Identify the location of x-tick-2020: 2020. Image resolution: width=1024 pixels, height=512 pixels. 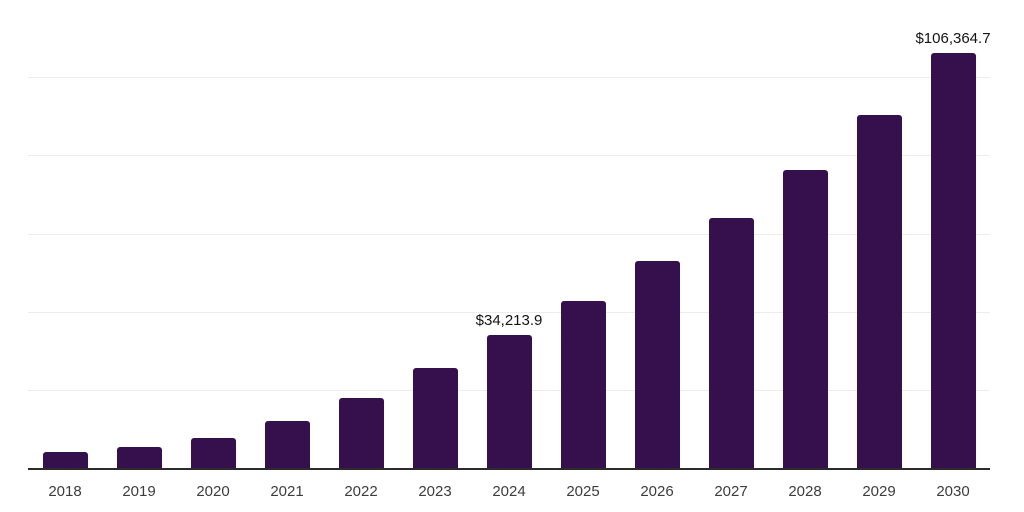
(213, 491).